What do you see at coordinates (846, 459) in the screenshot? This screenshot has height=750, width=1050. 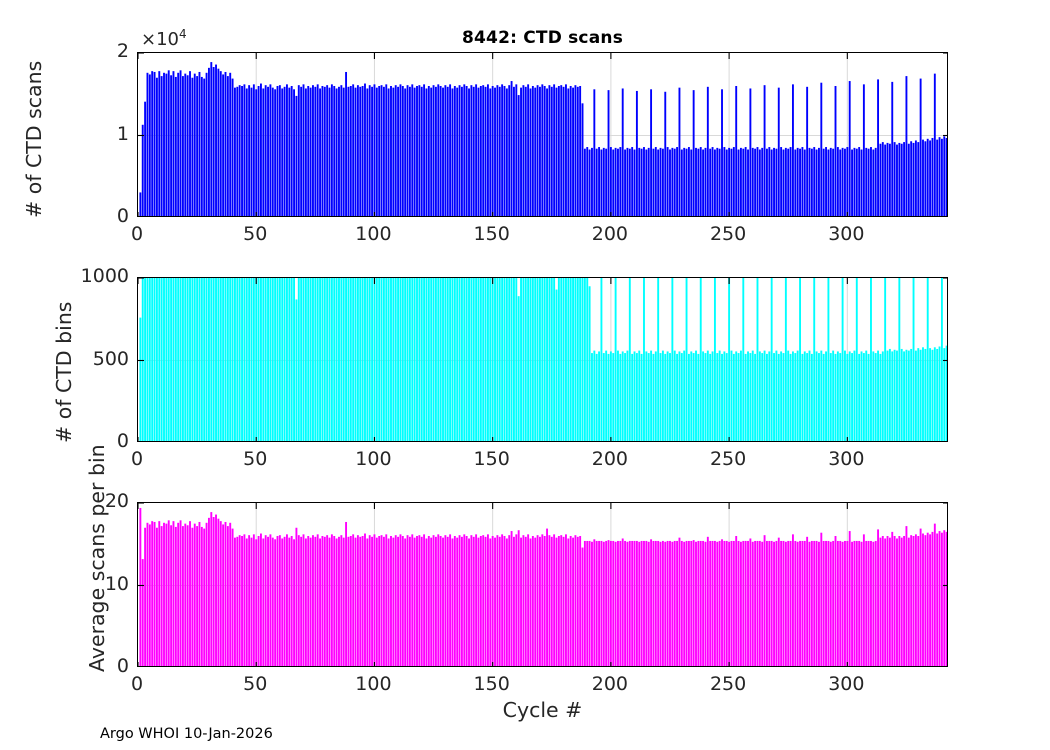 I see `x-tick-label: 300` at bounding box center [846, 459].